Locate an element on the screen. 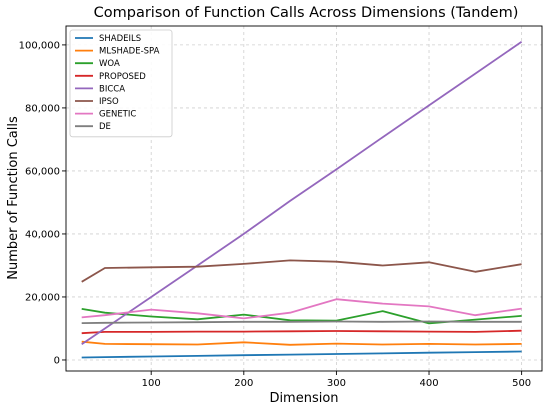 Image resolution: width=550 pixels, height=408 pixels. y-tick-label: 100,000 is located at coordinates (39, 45).